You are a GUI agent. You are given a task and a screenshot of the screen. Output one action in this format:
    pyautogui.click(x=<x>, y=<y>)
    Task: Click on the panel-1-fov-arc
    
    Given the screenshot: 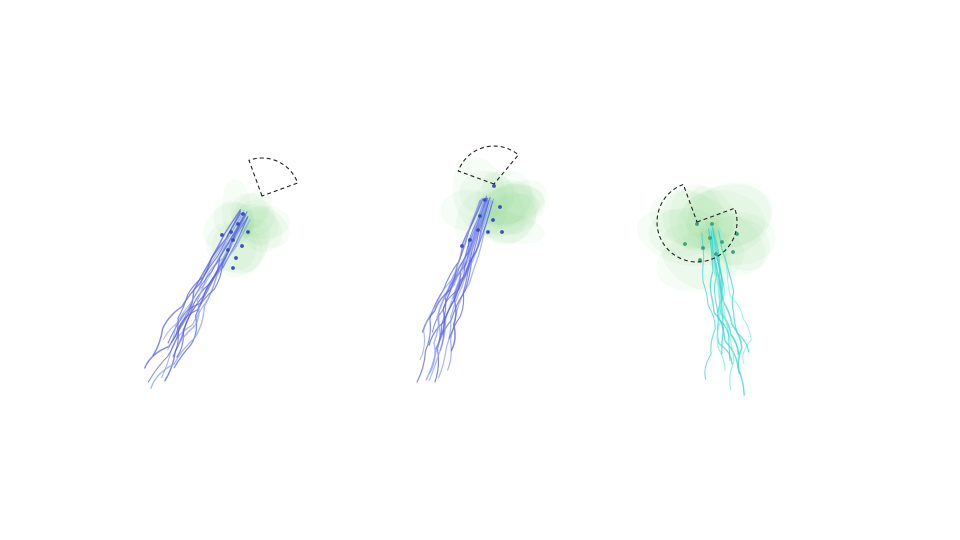 What is the action you would take?
    pyautogui.click(x=273, y=177)
    